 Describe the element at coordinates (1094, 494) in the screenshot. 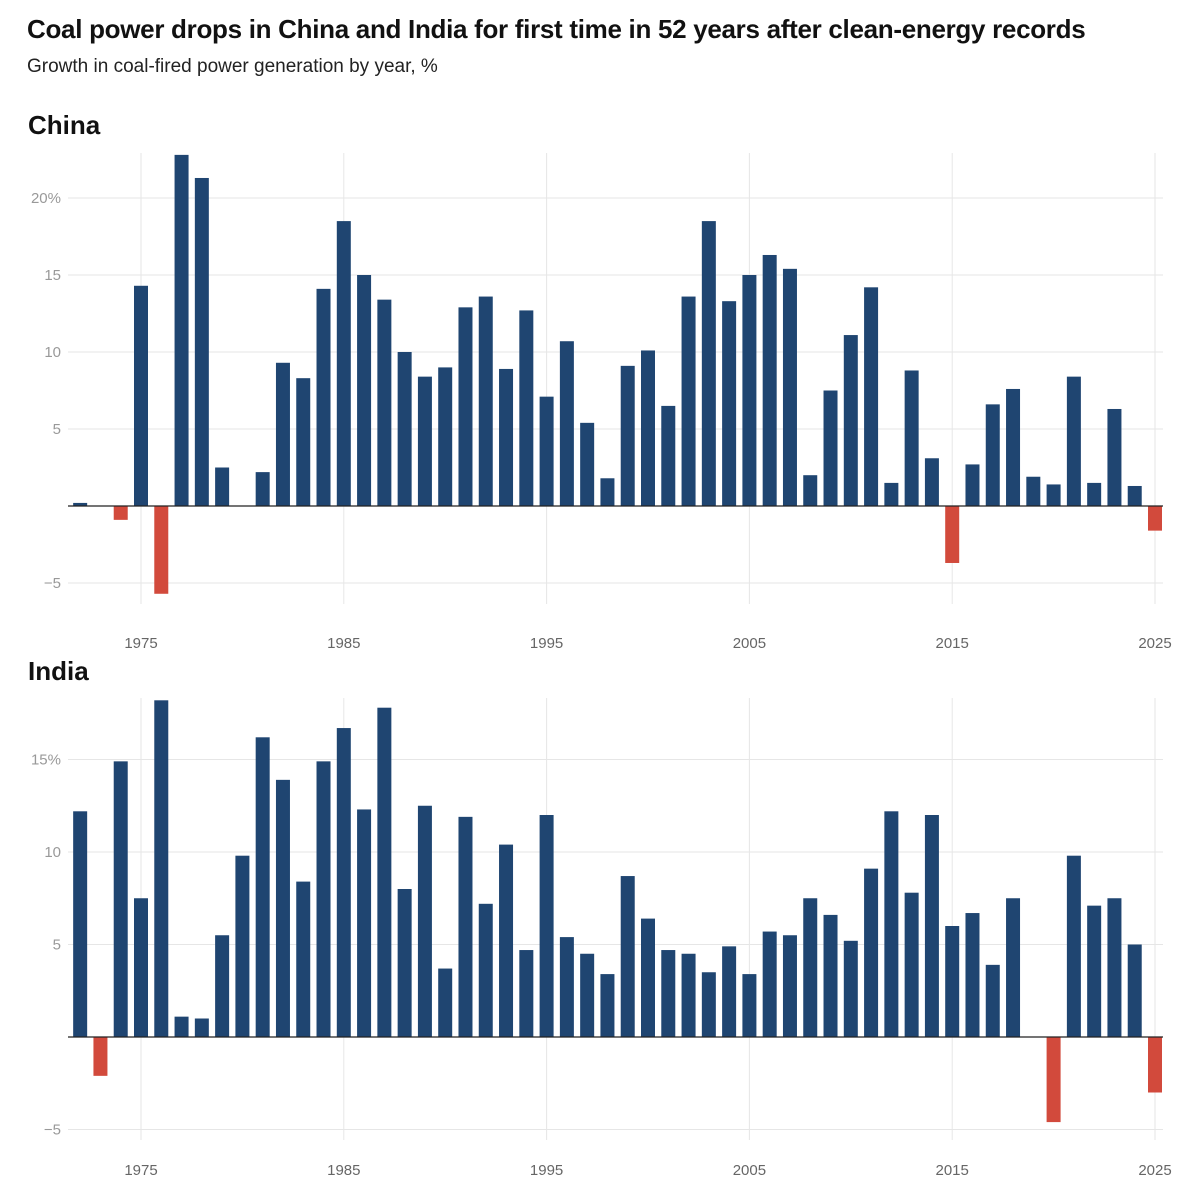

I see `bar-china-2022` at that location.